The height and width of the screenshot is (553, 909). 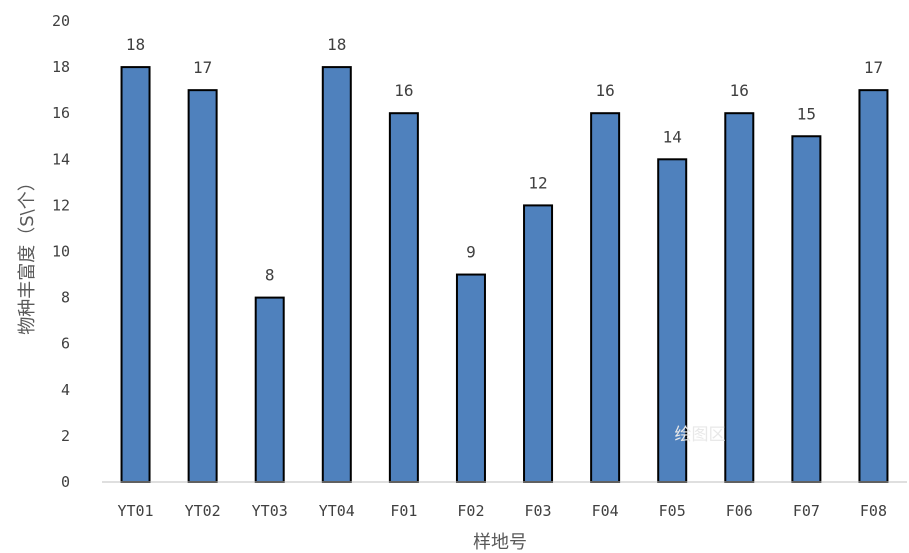 What do you see at coordinates (336, 44) in the screenshot?
I see `data-label-YT04: 18` at bounding box center [336, 44].